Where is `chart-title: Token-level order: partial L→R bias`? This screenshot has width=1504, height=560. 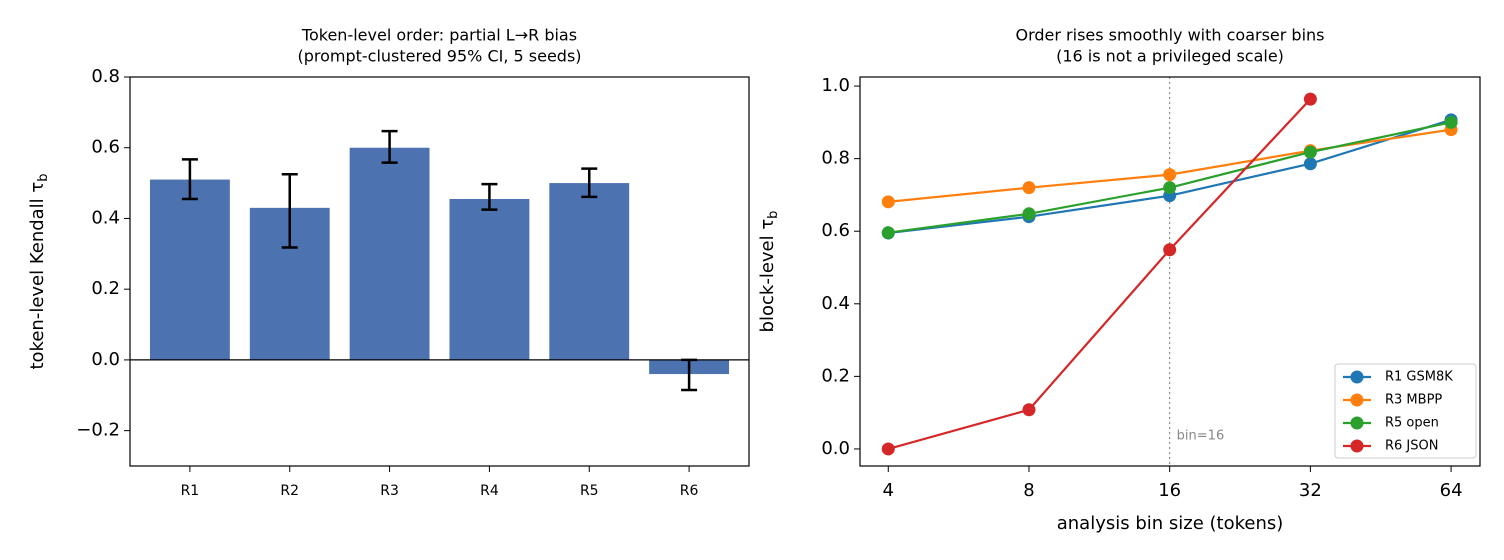 chart-title: Token-level order: partial L→R bias is located at coordinates (439, 35).